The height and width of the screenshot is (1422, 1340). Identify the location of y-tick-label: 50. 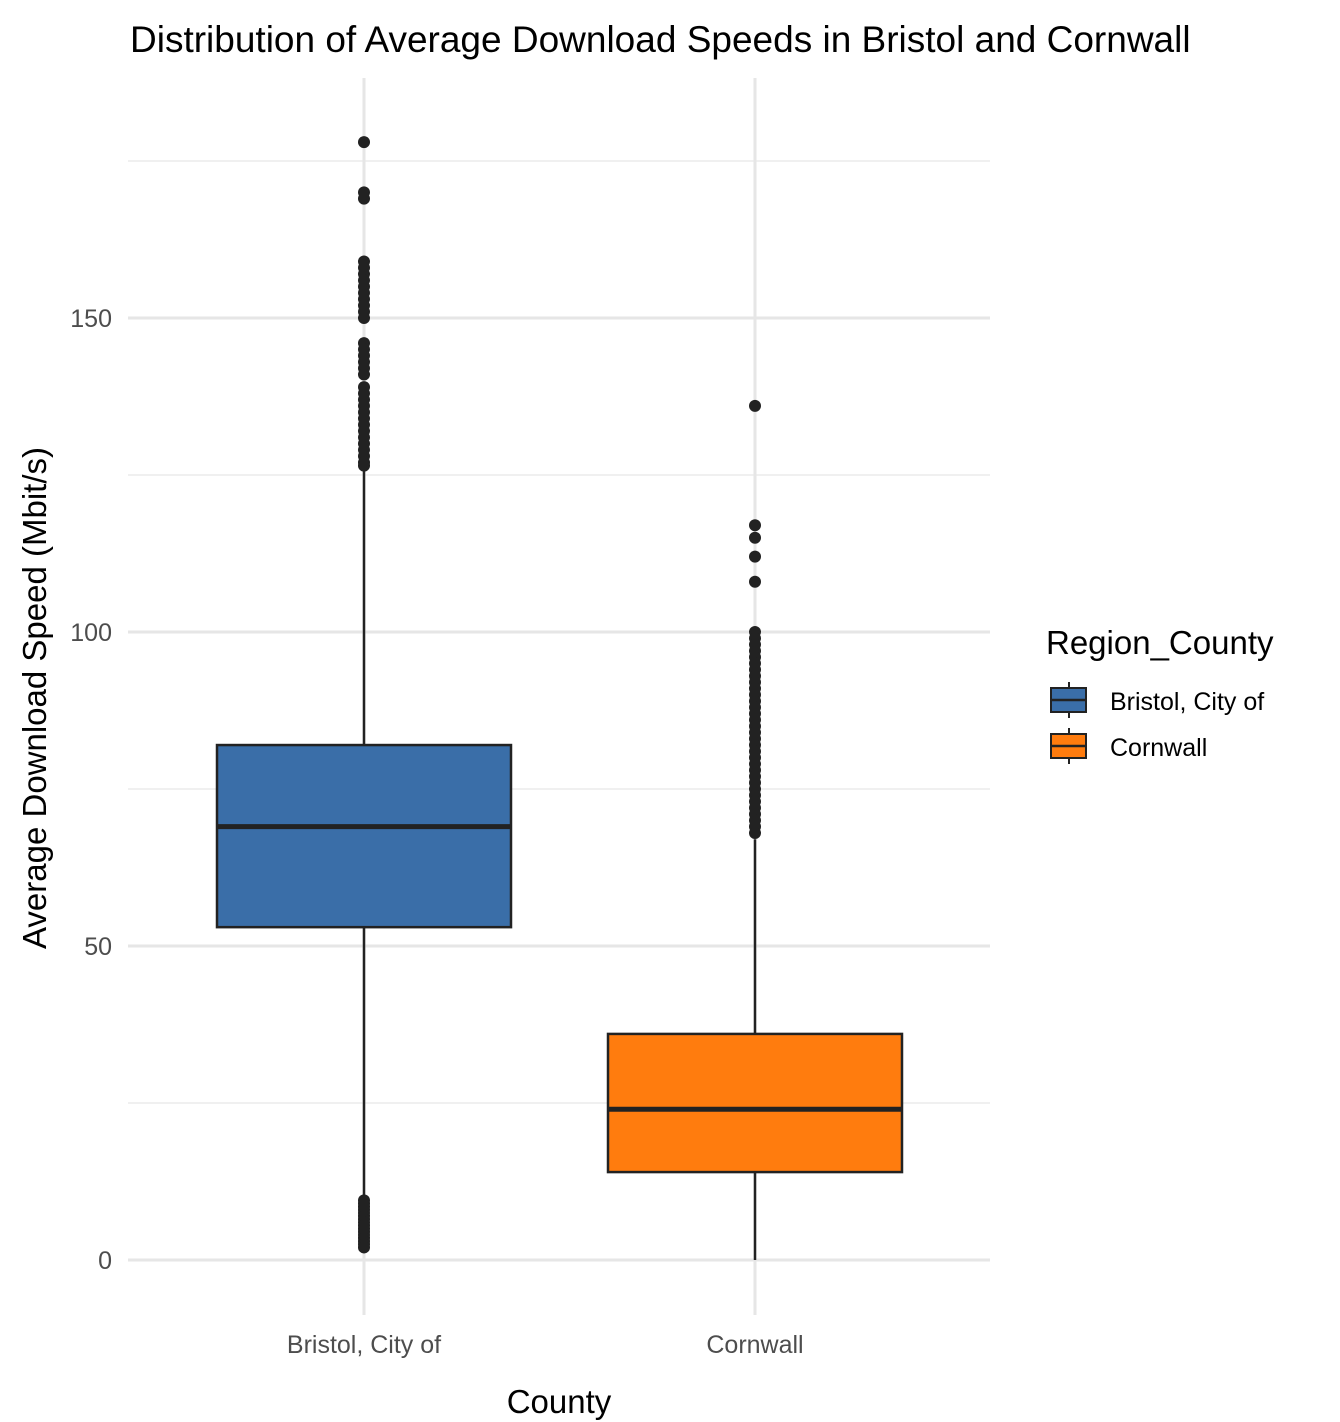
(98, 947).